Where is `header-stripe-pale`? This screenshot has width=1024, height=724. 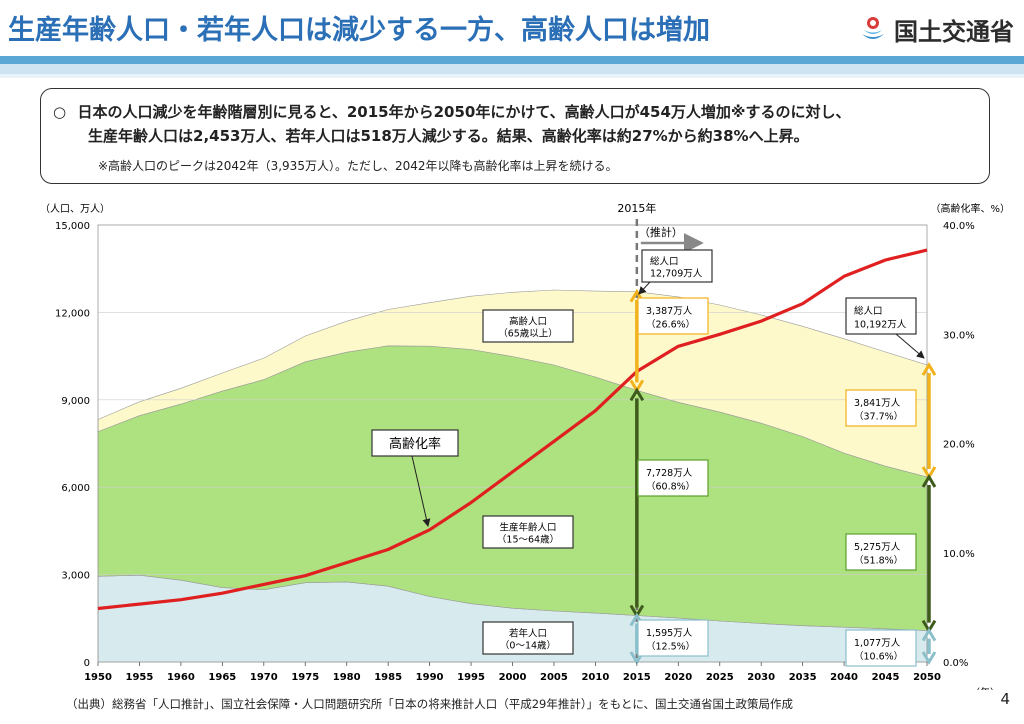
header-stripe-pale is located at coordinates (512, 76).